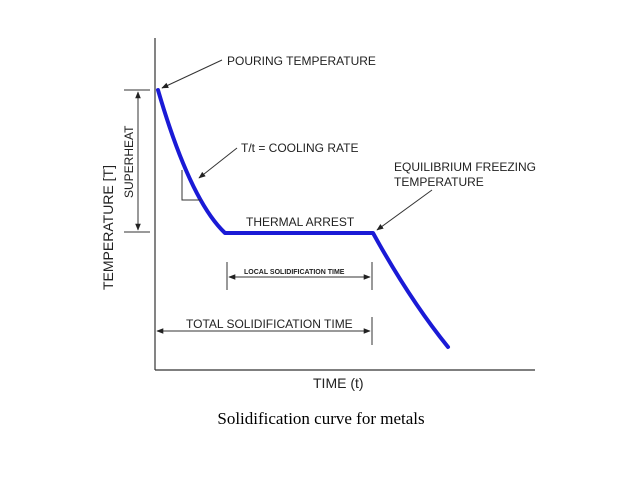 The height and width of the screenshot is (478, 638). I want to click on pouring-temperature-label: POURING TEMPERATURE, so click(301, 61).